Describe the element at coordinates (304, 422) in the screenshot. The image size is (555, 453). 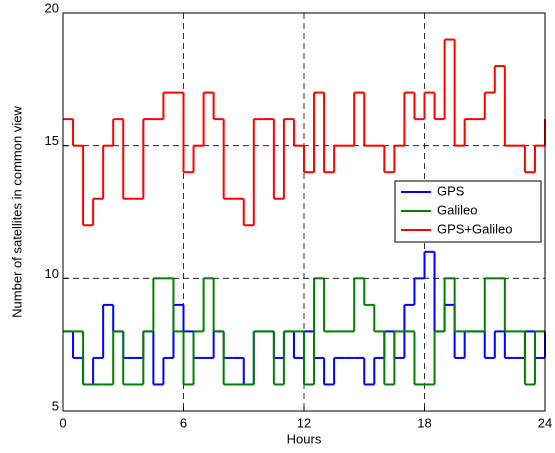
I see `x-tick-label: 12` at that location.